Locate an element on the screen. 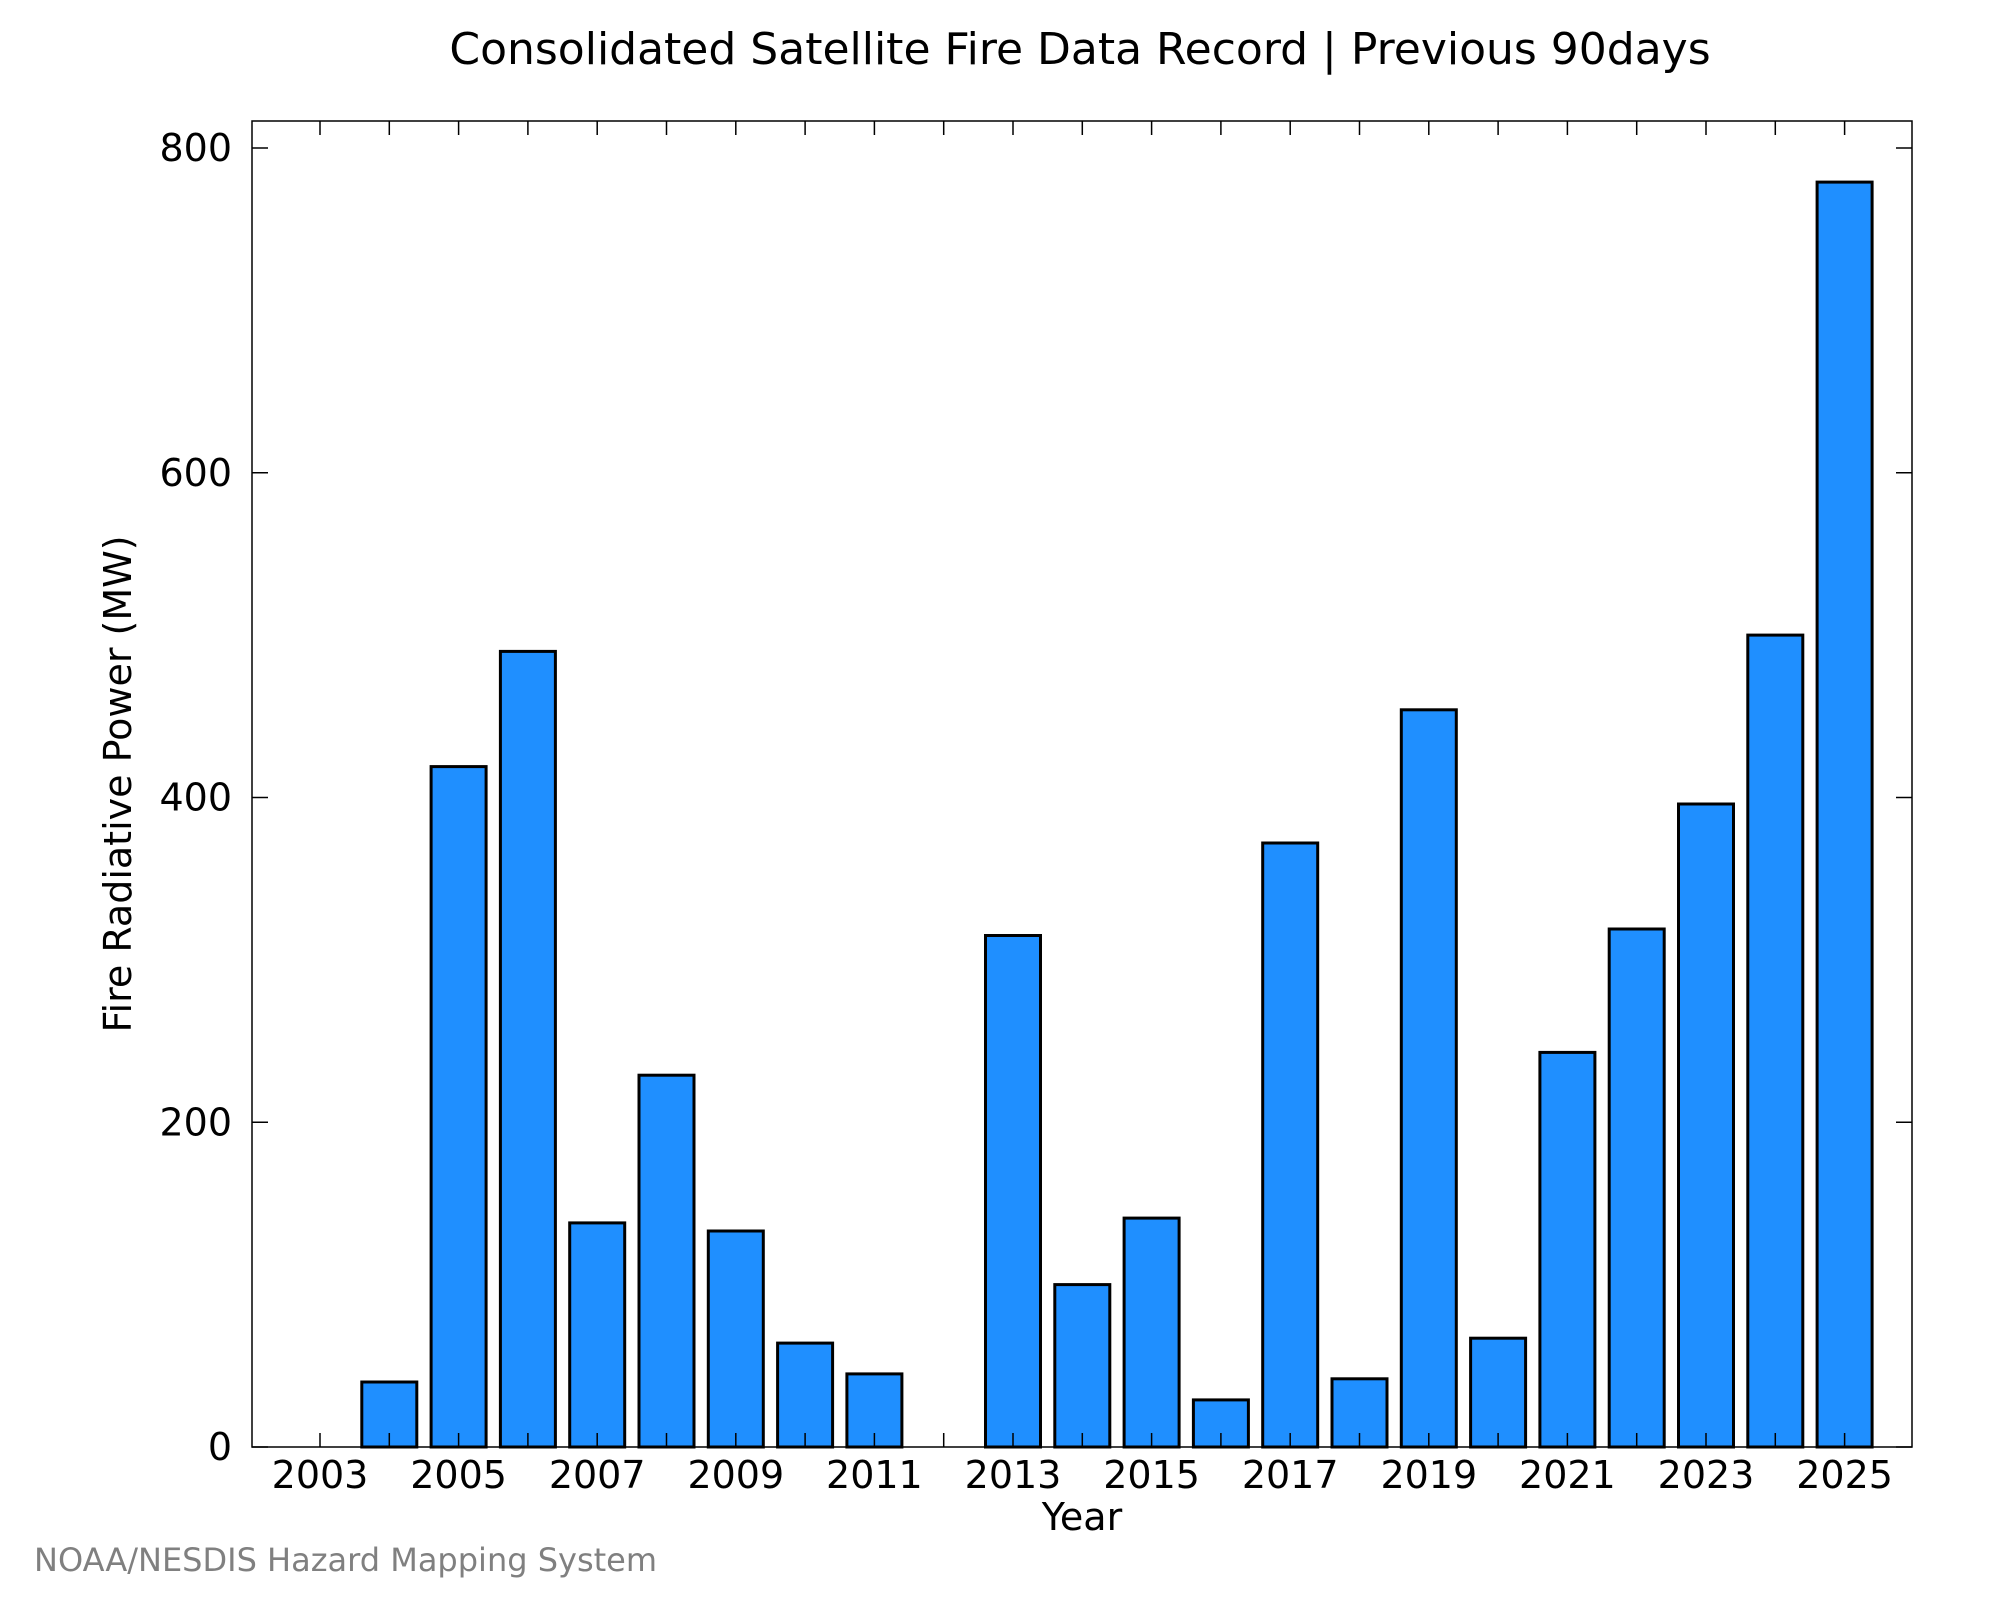 This screenshot has width=2000, height=1600. bar-2020 is located at coordinates (1498, 1392).